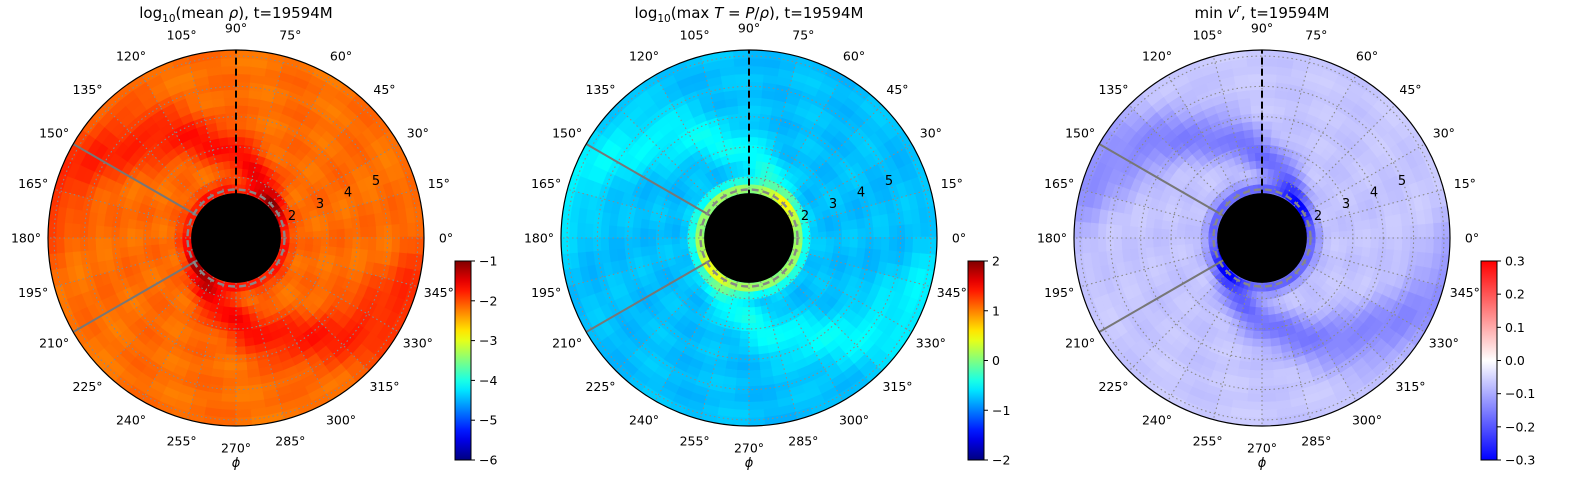  I want to click on angular-tick-label: 330°, so click(418, 343).